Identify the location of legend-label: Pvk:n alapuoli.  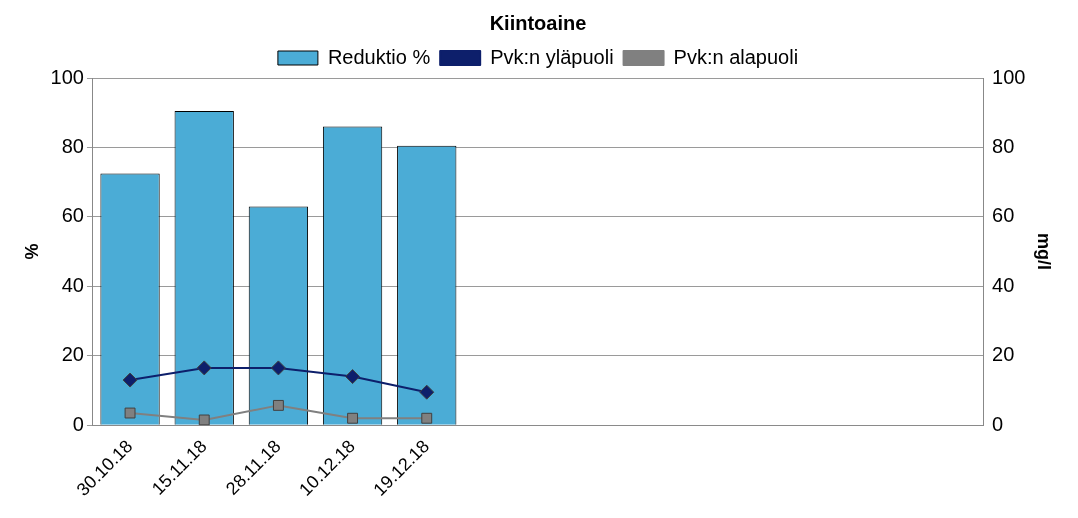
(736, 56).